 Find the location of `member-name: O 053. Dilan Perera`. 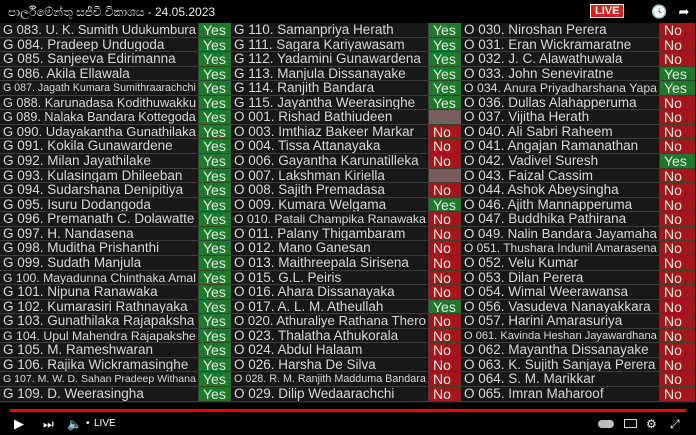

member-name: O 053. Dilan Perera is located at coordinates (560, 277).